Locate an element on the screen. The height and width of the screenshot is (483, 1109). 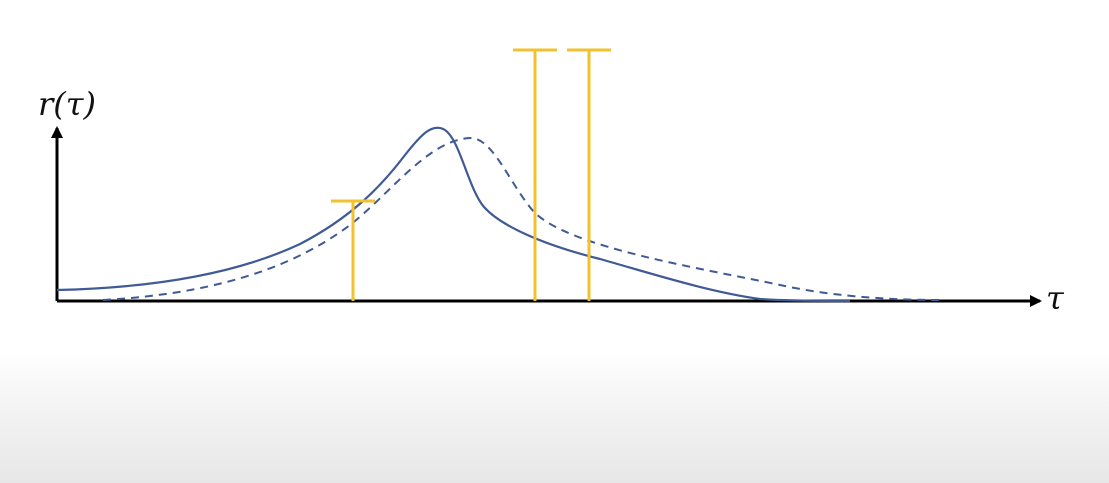
error-bar-left is located at coordinates (353, 250).